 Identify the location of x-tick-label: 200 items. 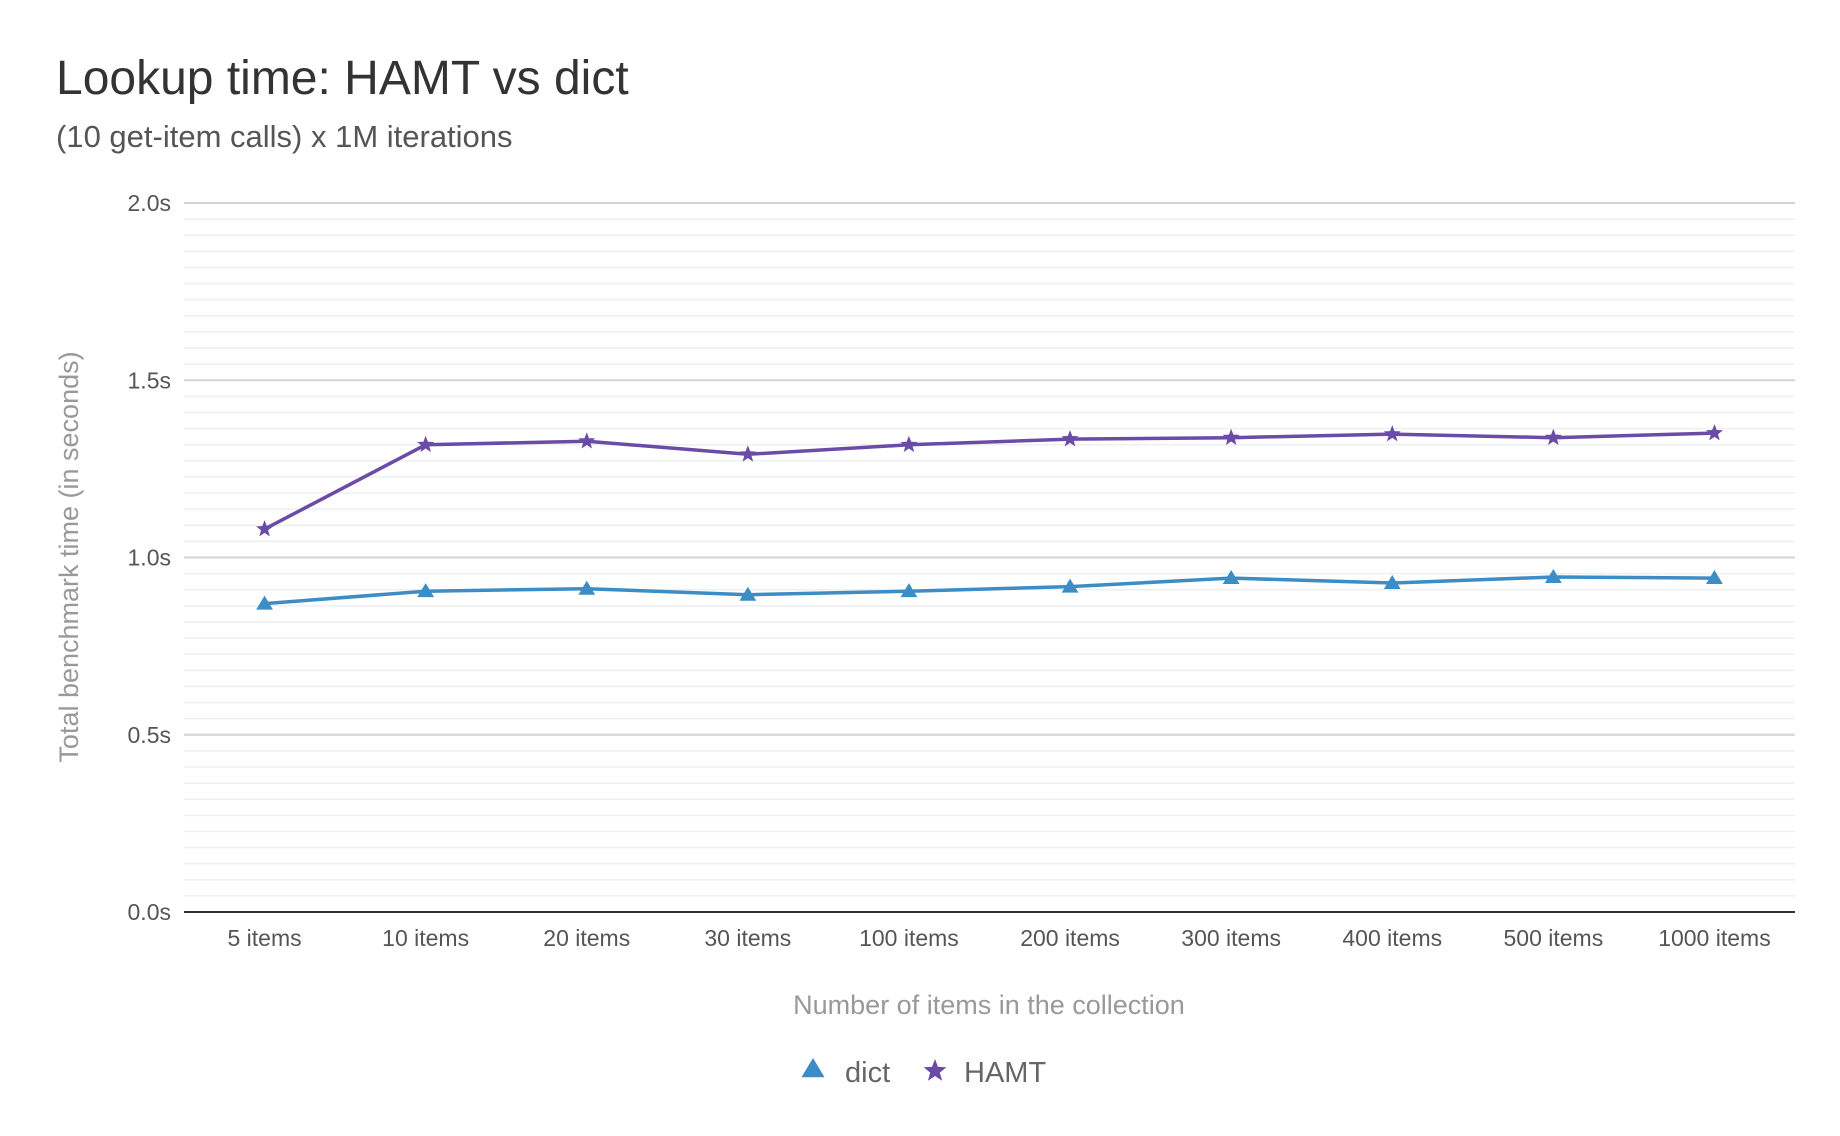
(1070, 938).